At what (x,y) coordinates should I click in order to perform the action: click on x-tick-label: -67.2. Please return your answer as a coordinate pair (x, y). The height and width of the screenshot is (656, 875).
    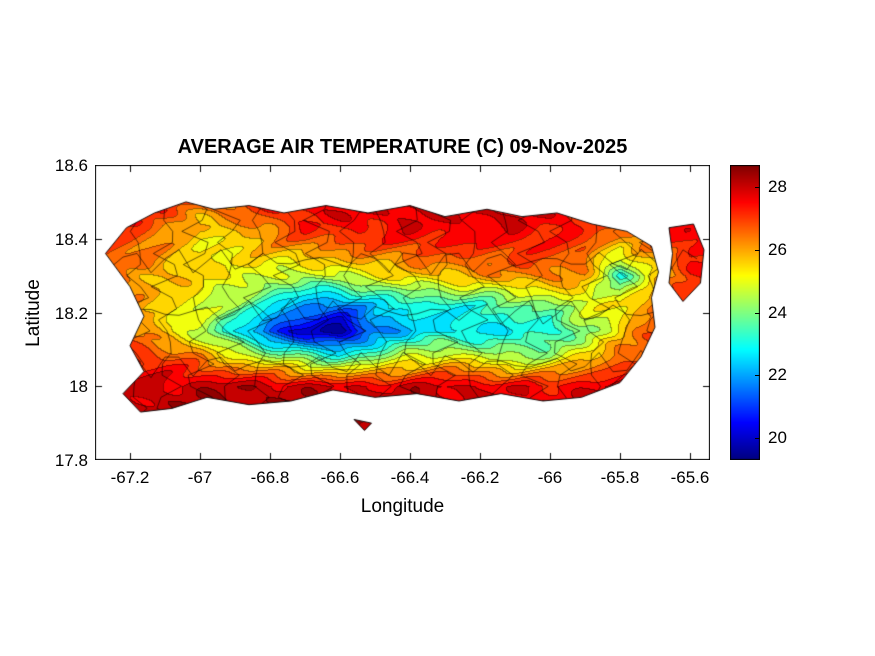
    Looking at the image, I should click on (130, 477).